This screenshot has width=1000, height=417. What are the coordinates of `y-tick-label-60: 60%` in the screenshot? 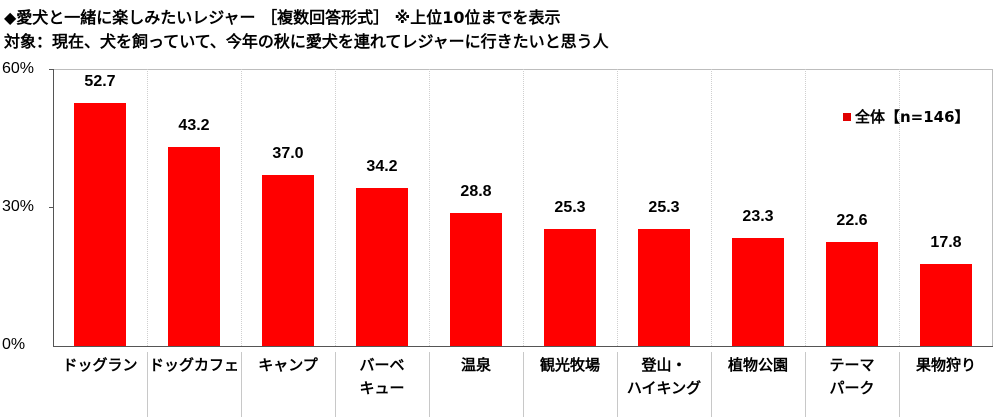 It's located at (18, 68).